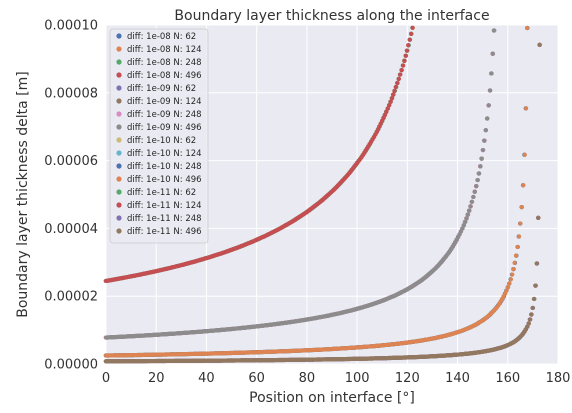 Image resolution: width=572 pixels, height=413 pixels. What do you see at coordinates (164, 232) in the screenshot?
I see `legend-entry: diff: 1e-11 N: 496` at bounding box center [164, 232].